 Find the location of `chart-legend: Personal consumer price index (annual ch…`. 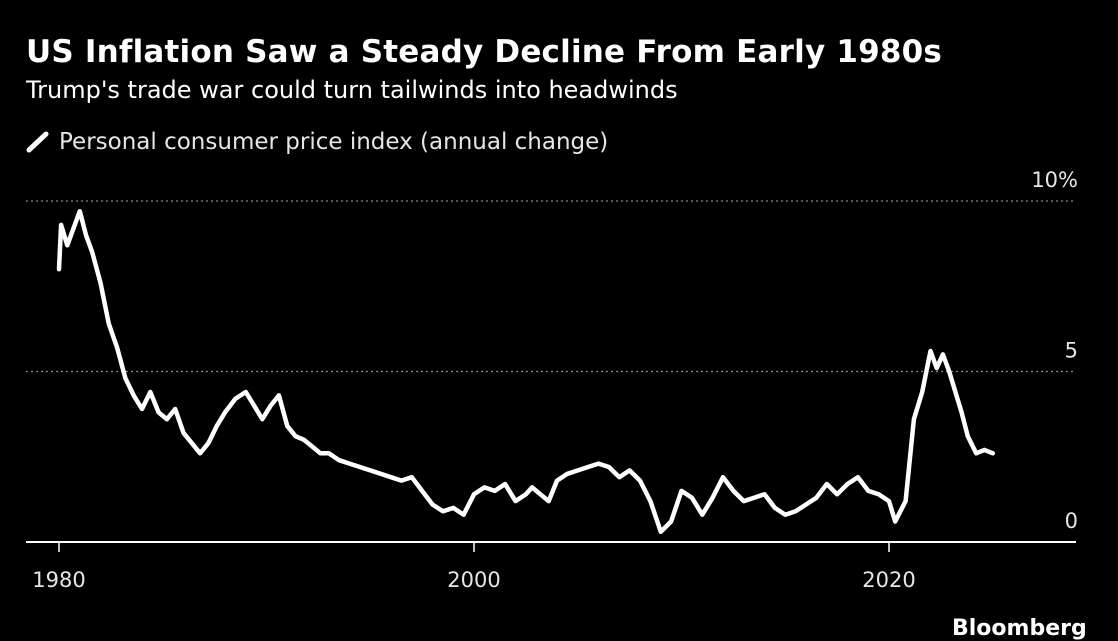

chart-legend: Personal consumer price index (annual ch… is located at coordinates (317, 142).